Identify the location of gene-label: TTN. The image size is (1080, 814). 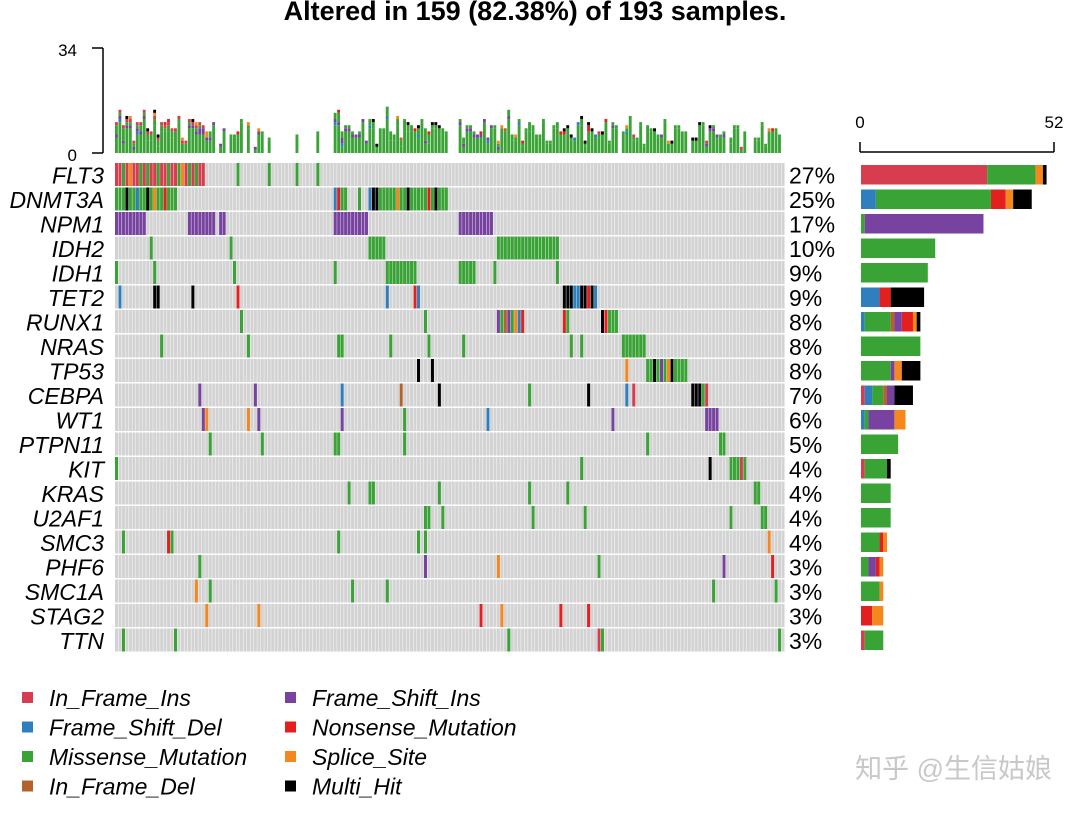
(81, 641).